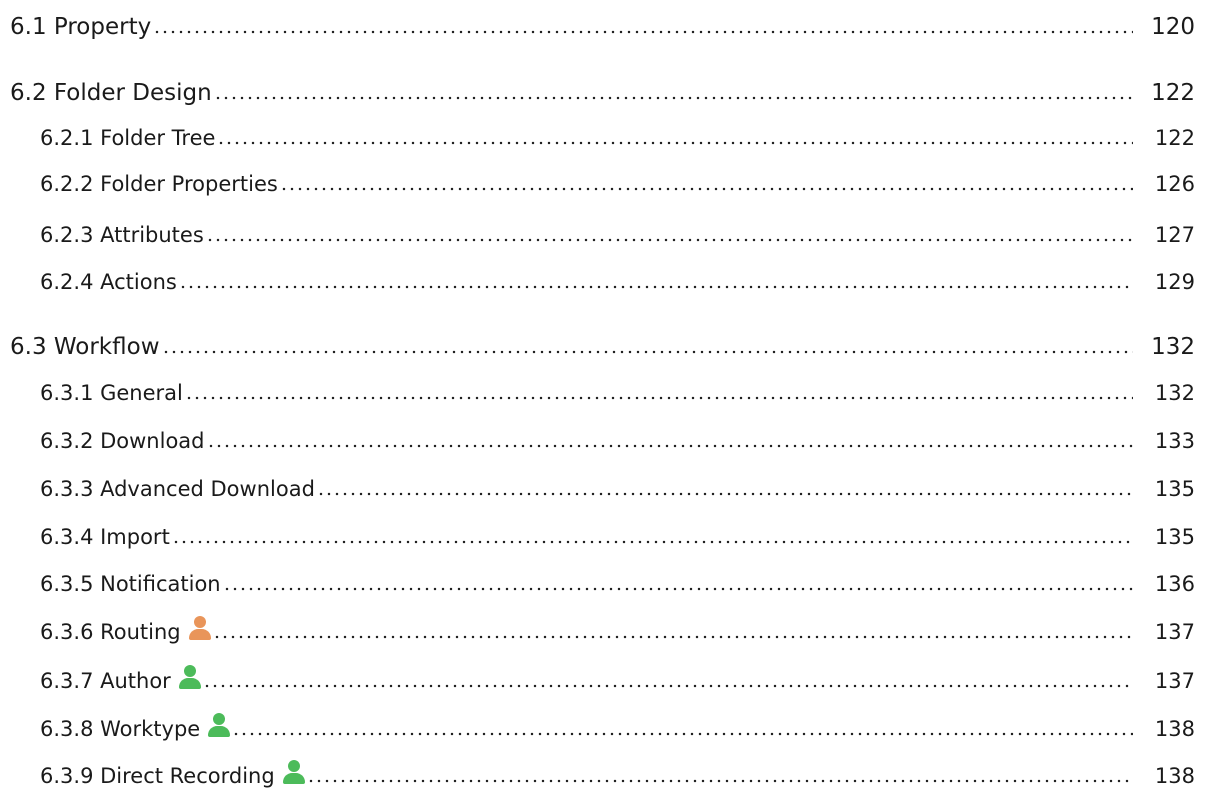  Describe the element at coordinates (105, 681) in the screenshot. I see `toc-entry-title: 6.3.7 Author` at that location.